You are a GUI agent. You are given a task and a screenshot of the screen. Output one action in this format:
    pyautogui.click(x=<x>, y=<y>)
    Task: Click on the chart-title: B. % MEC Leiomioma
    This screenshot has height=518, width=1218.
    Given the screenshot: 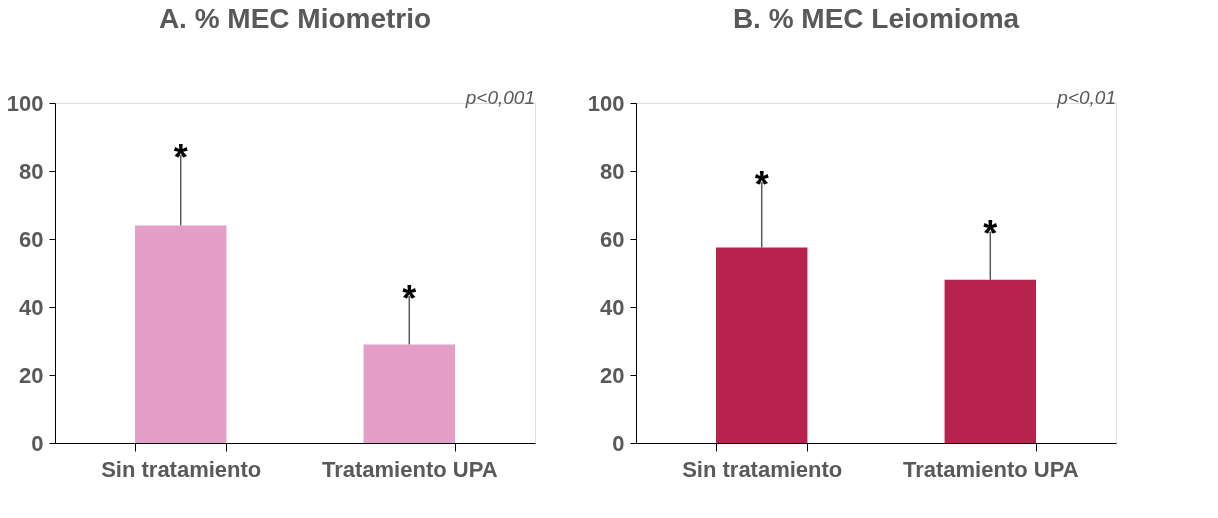 What is the action you would take?
    pyautogui.click(x=876, y=18)
    